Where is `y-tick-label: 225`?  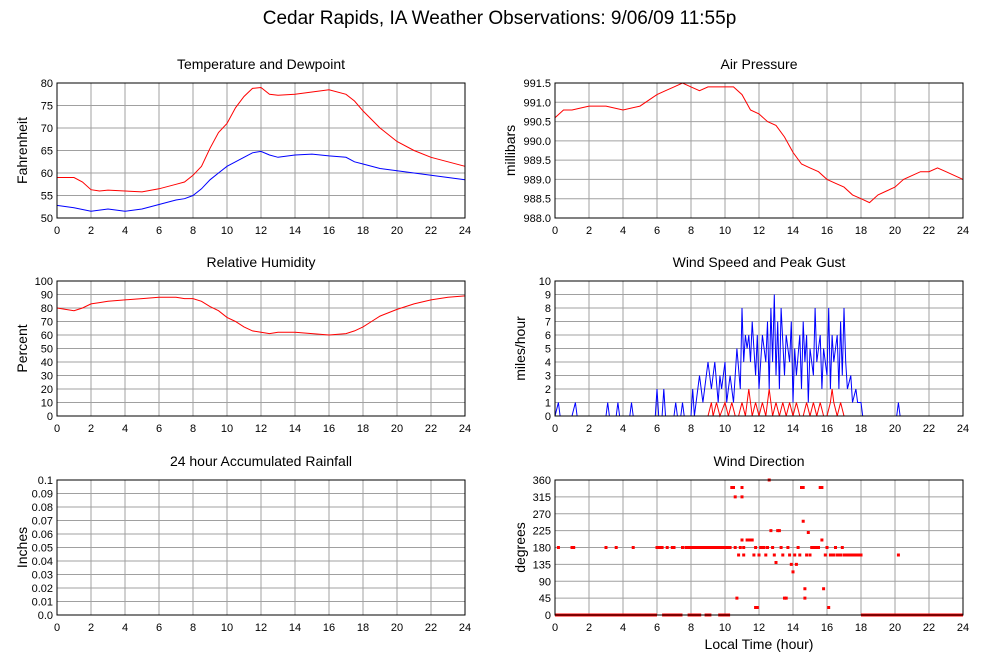 y-tick-label: 225 is located at coordinates (542, 532).